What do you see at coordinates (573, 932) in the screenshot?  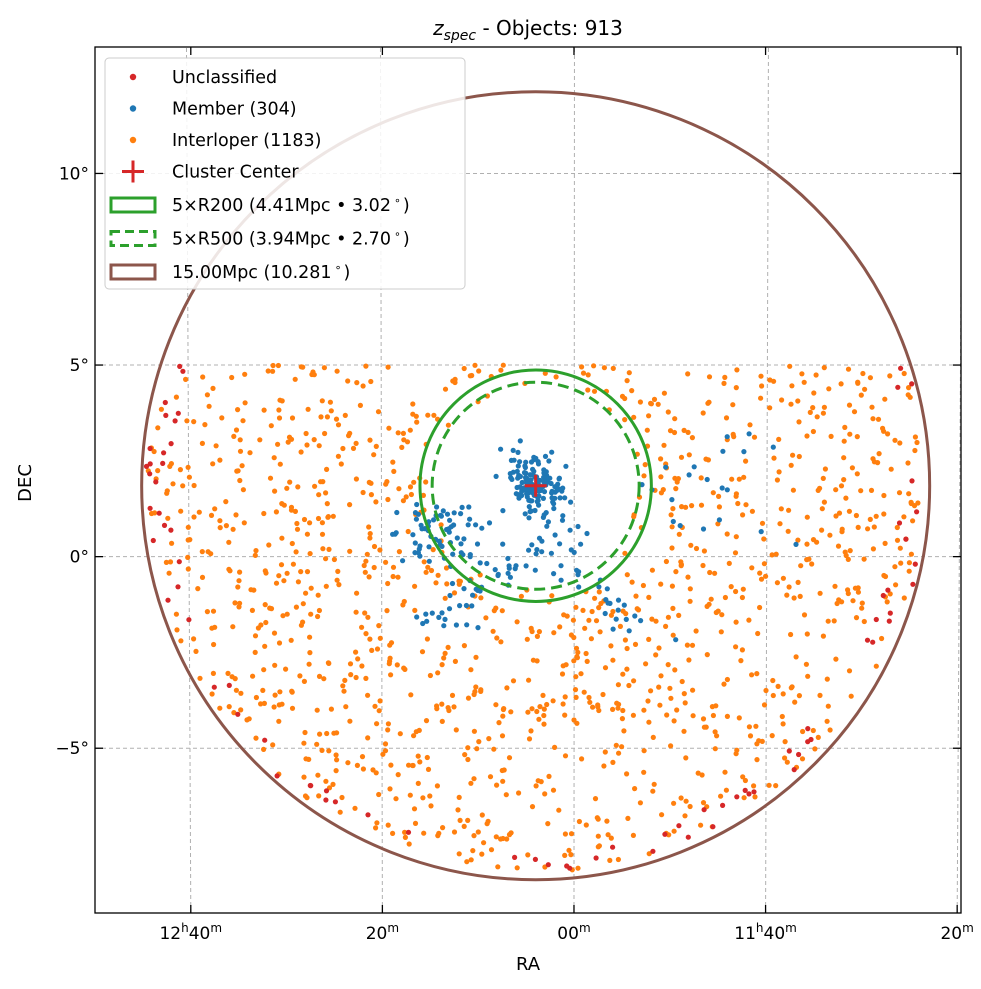 I see `x-tick-label: 00m` at bounding box center [573, 932].